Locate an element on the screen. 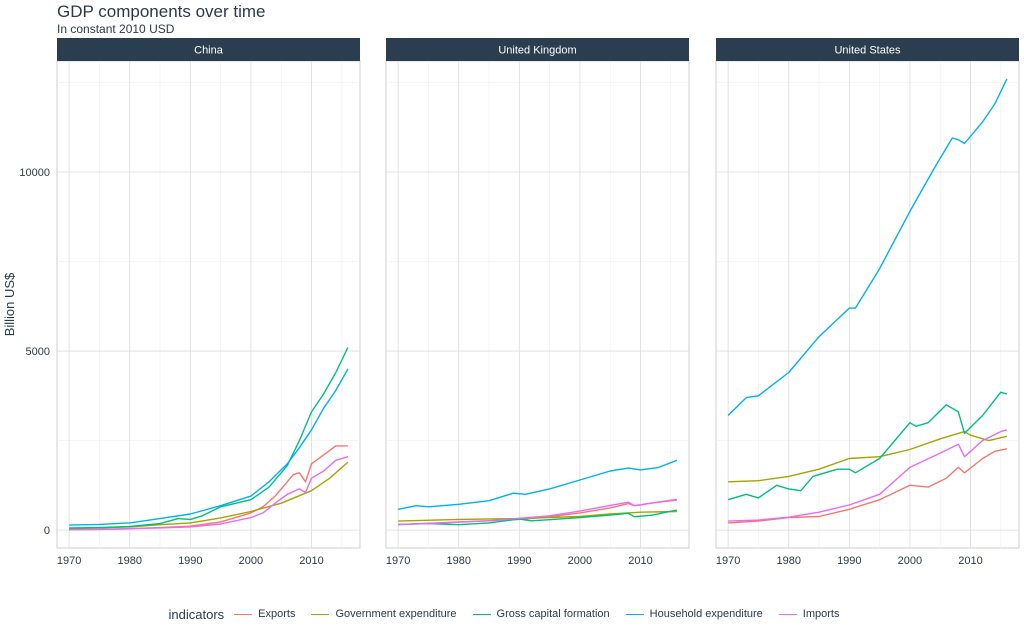 The image size is (1024, 635). facet-strip-label: United States is located at coordinates (867, 51).